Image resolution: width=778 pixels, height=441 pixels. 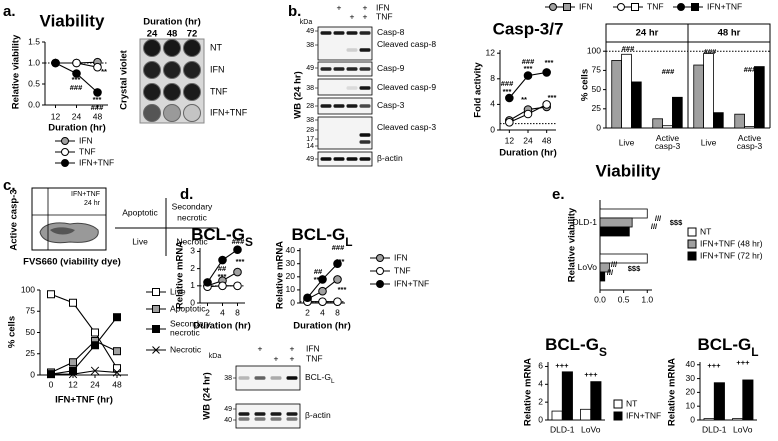 What do you see at coordinates (178, 291) in the screenshot?
I see `legend-label: Live` at bounding box center [178, 291].